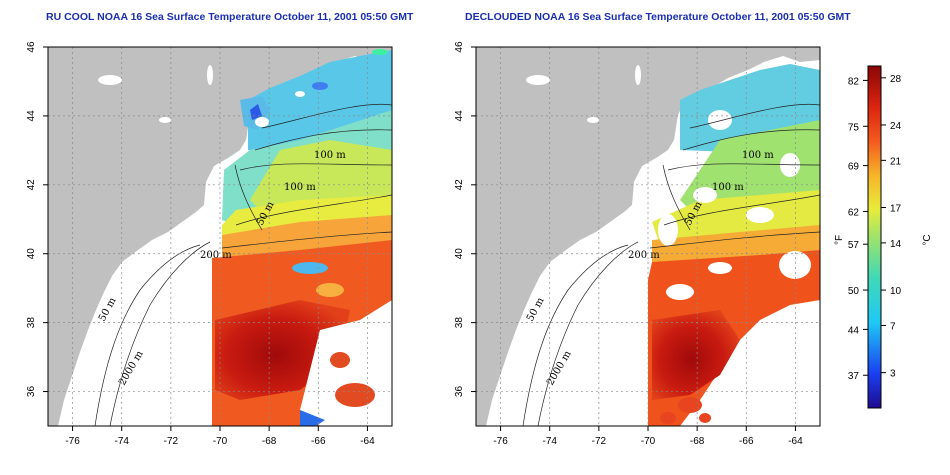 The height and width of the screenshot is (475, 950). Describe the element at coordinates (459, 185) in the screenshot. I see `right-y-tick-label: 42` at that location.